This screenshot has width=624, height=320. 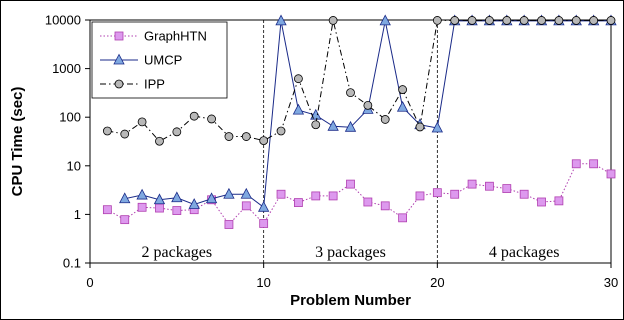 I want to click on legend-label-graphhtn: GraphHTN, so click(x=175, y=36).